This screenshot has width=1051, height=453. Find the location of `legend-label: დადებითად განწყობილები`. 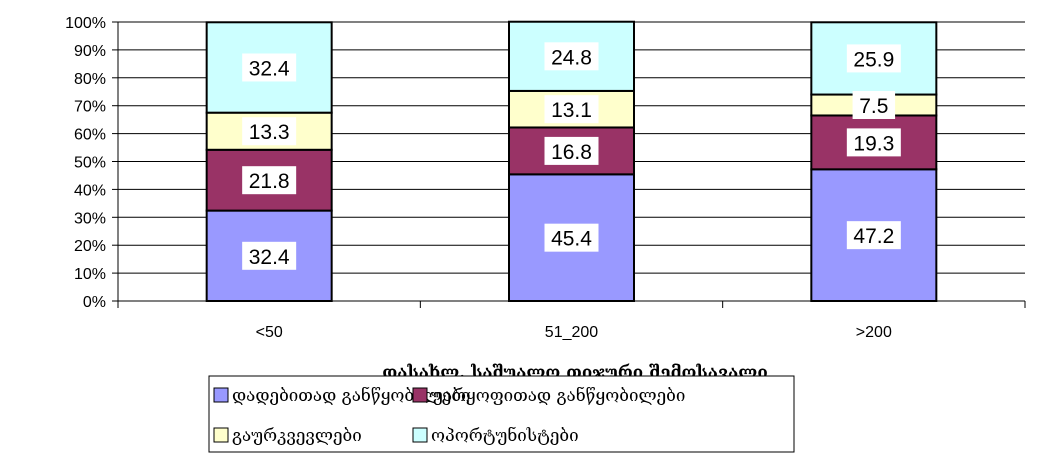

legend-label: დადებითად განწყობილები is located at coordinates (351, 396).